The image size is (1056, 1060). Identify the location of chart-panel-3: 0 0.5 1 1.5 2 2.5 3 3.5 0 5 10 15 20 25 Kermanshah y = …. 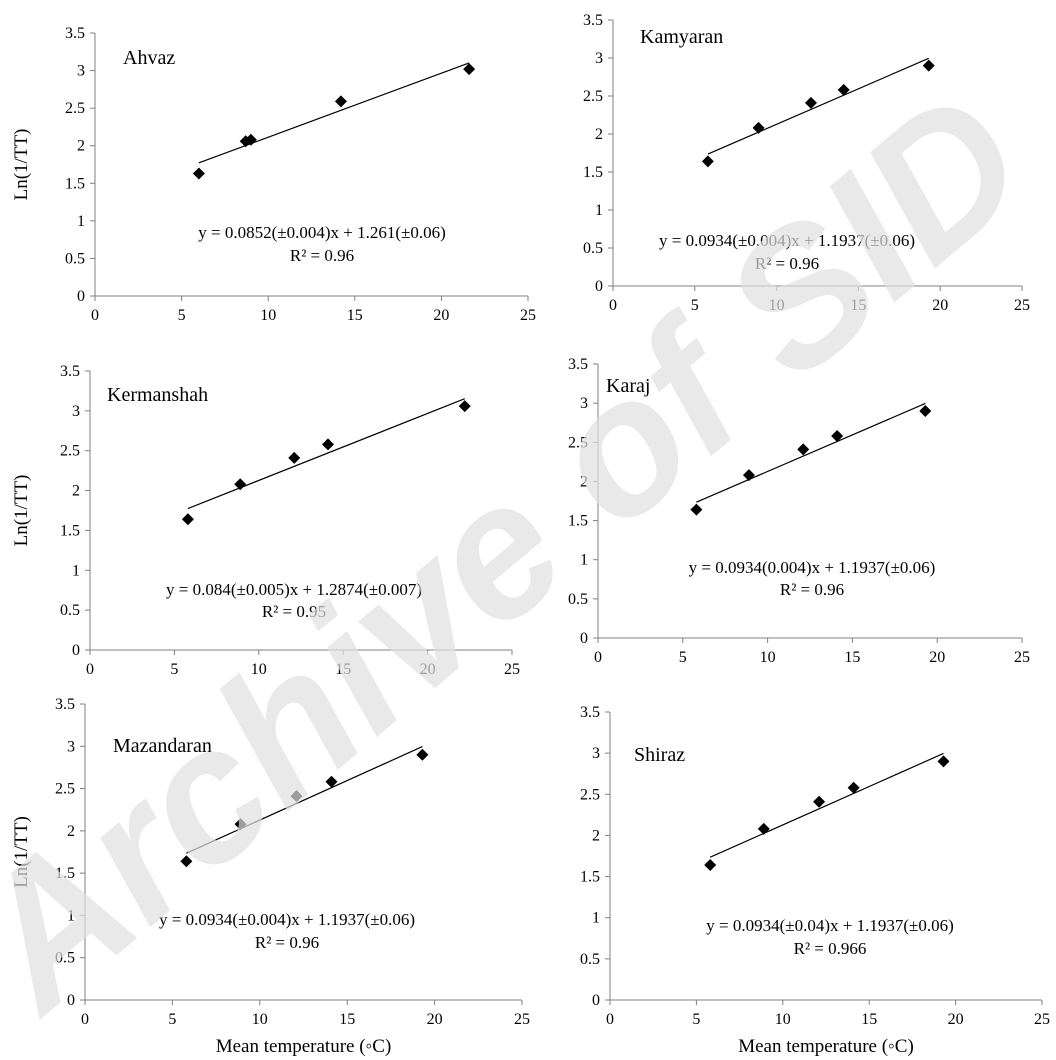
(265, 520).